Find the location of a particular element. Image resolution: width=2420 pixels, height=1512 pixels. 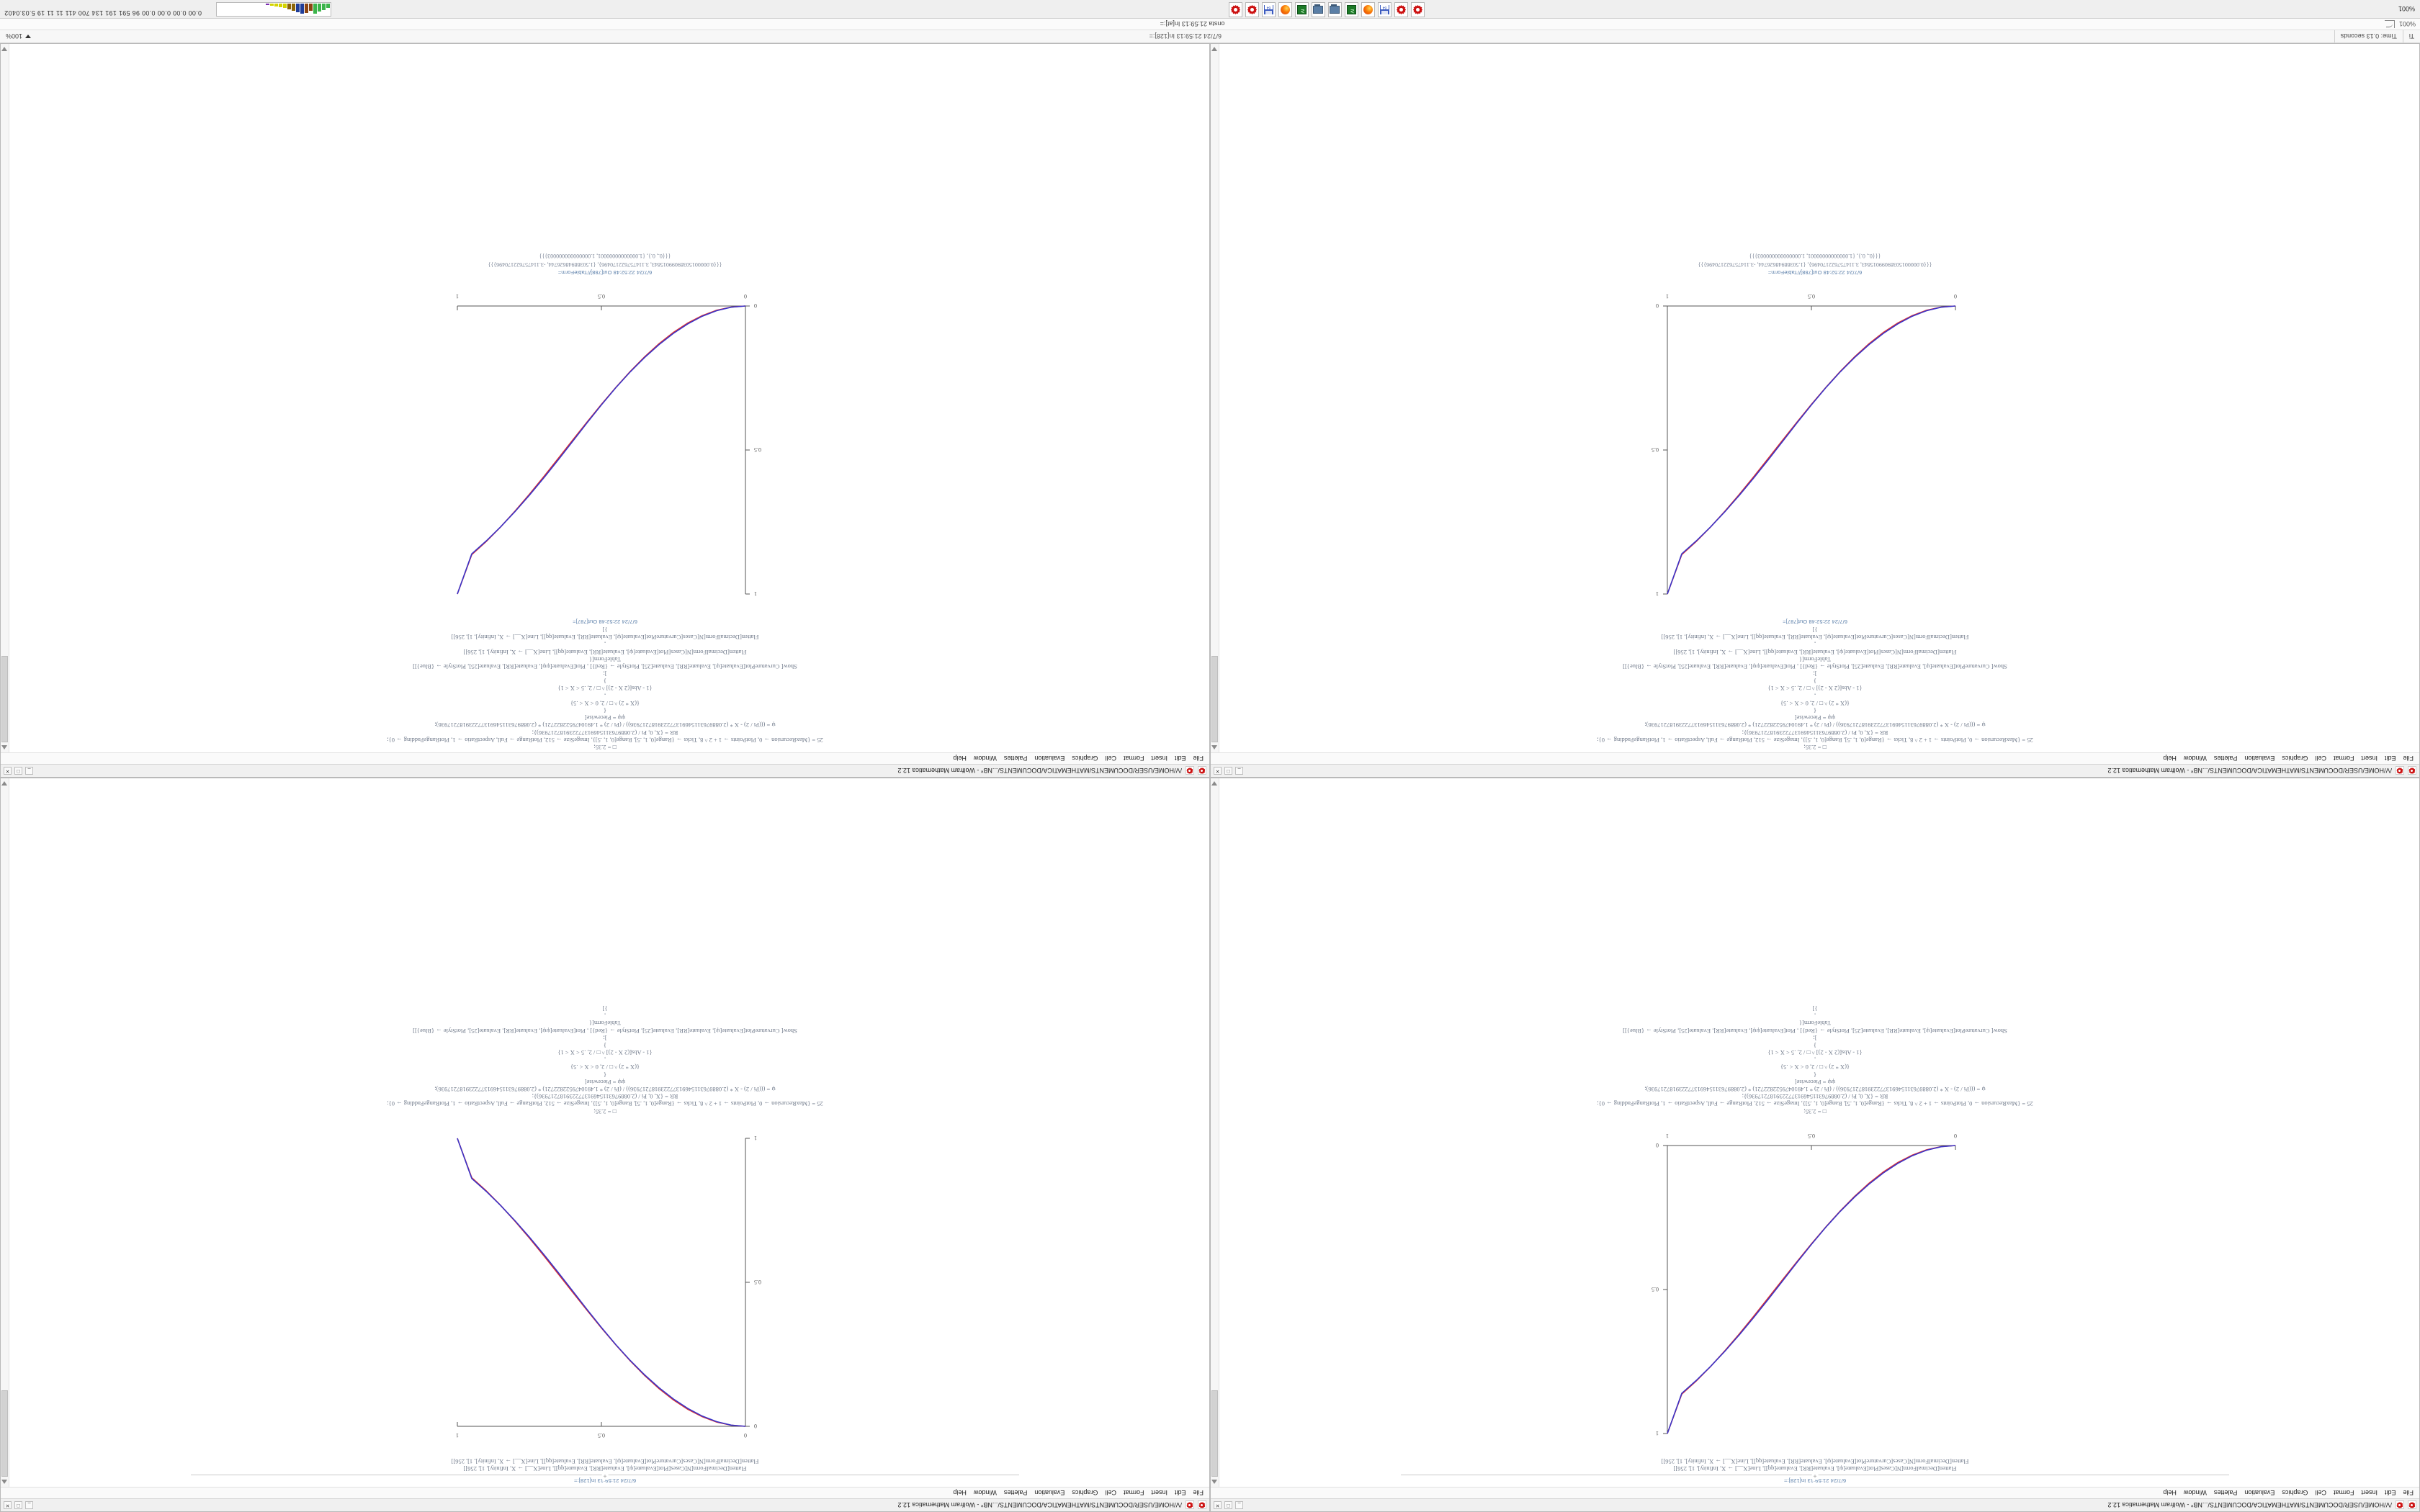

taskbar-workspace: %001 is located at coordinates (2406, 9).